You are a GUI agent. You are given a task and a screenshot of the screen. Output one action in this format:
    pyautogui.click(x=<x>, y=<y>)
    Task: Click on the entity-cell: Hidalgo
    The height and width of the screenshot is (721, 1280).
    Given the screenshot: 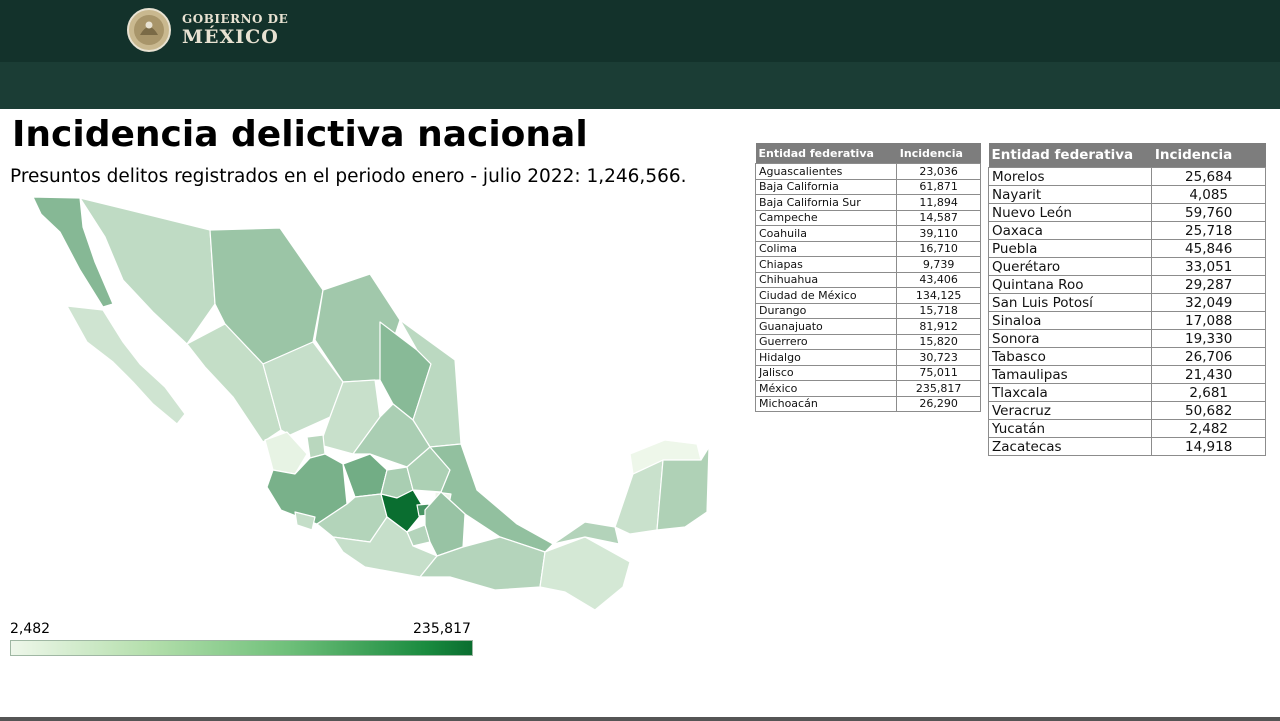 What is the action you would take?
    pyautogui.click(x=826, y=357)
    